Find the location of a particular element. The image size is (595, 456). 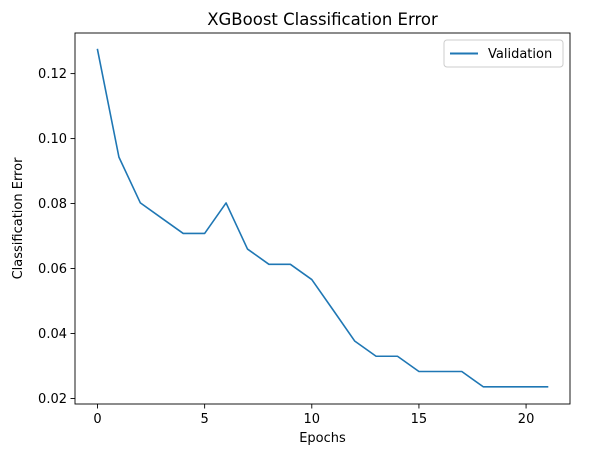

x-tick-label: 5 is located at coordinates (205, 419).